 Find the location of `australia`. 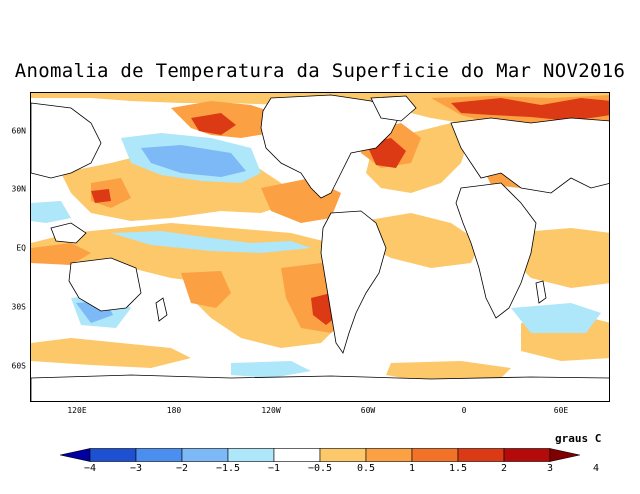

australia is located at coordinates (105, 284).